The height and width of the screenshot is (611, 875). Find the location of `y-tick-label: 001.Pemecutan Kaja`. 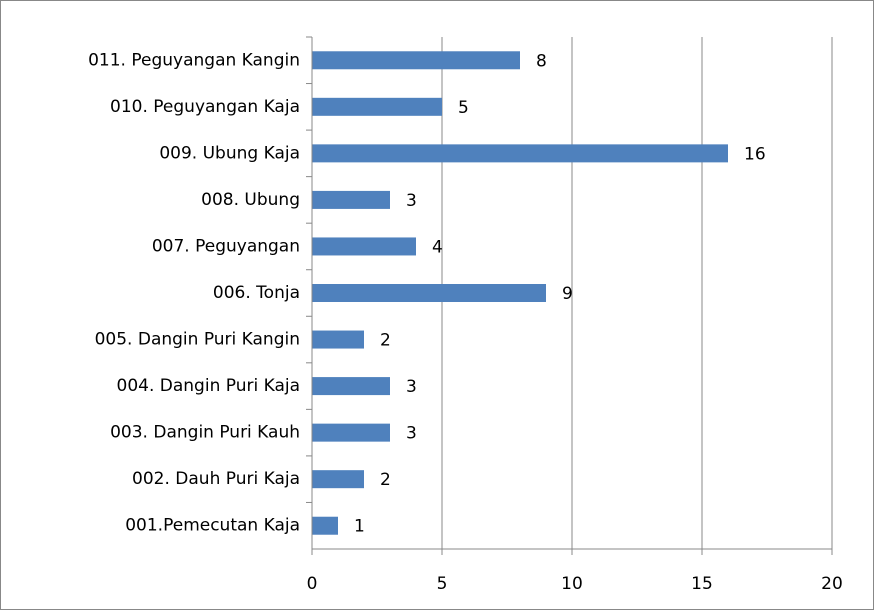

y-tick-label: 001.Pemecutan Kaja is located at coordinates (212, 526).